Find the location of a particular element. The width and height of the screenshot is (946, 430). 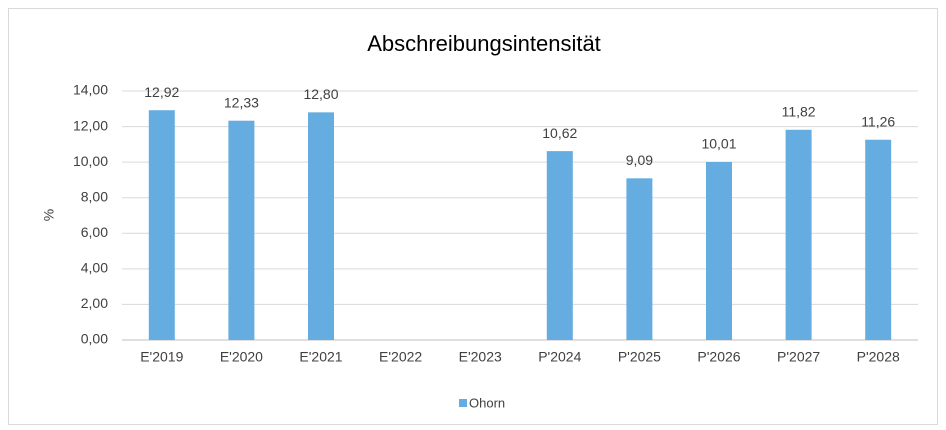

x-tick-label: P'2028 is located at coordinates (878, 357).